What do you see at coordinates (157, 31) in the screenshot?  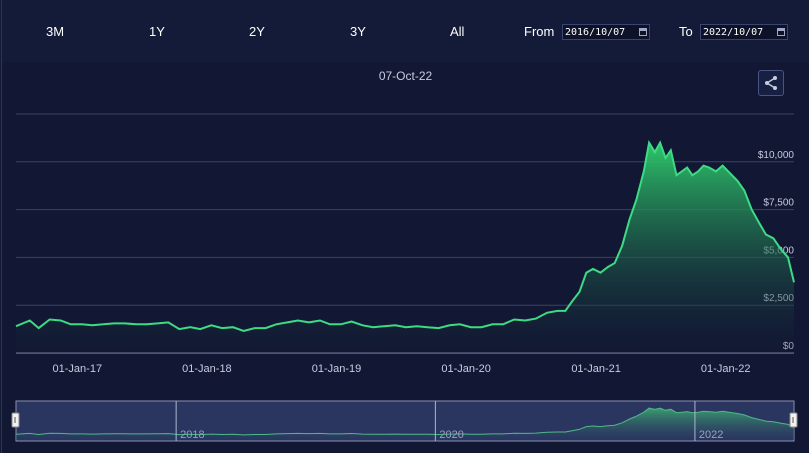 I see `range-button-1y: 1Y` at bounding box center [157, 31].